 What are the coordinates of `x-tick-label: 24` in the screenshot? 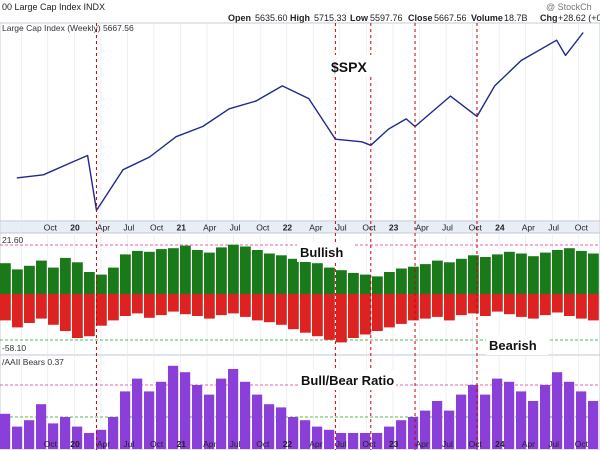 It's located at (500, 444).